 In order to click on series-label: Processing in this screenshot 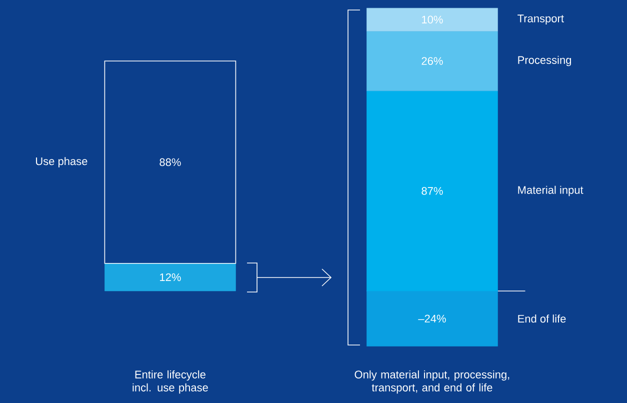, I will do `click(544, 61)`.